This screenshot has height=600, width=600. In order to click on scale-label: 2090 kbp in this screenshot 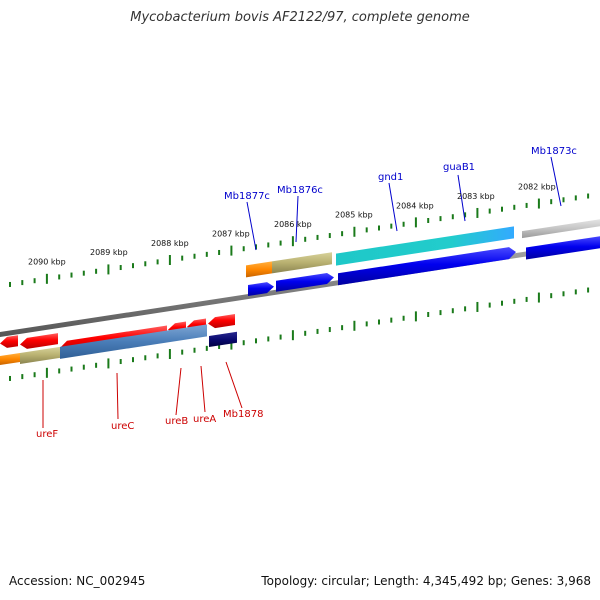, I will do `click(47, 262)`.